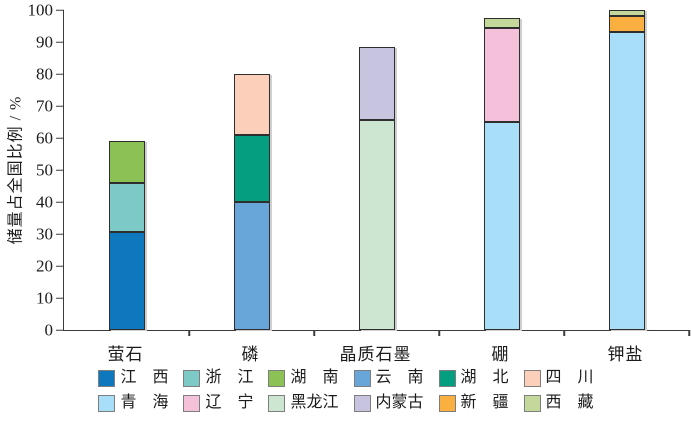 This screenshot has width=692, height=433. I want to click on y-tick-label: 30, so click(44, 234).